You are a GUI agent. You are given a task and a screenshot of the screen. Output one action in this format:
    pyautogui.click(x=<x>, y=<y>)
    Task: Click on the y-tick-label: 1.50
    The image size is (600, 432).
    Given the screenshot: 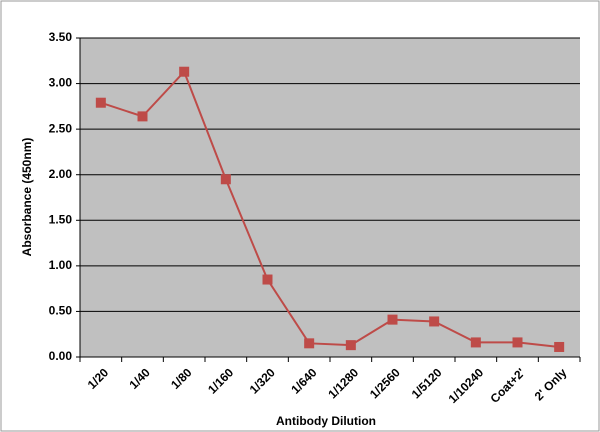 What is the action you would take?
    pyautogui.click(x=61, y=219)
    